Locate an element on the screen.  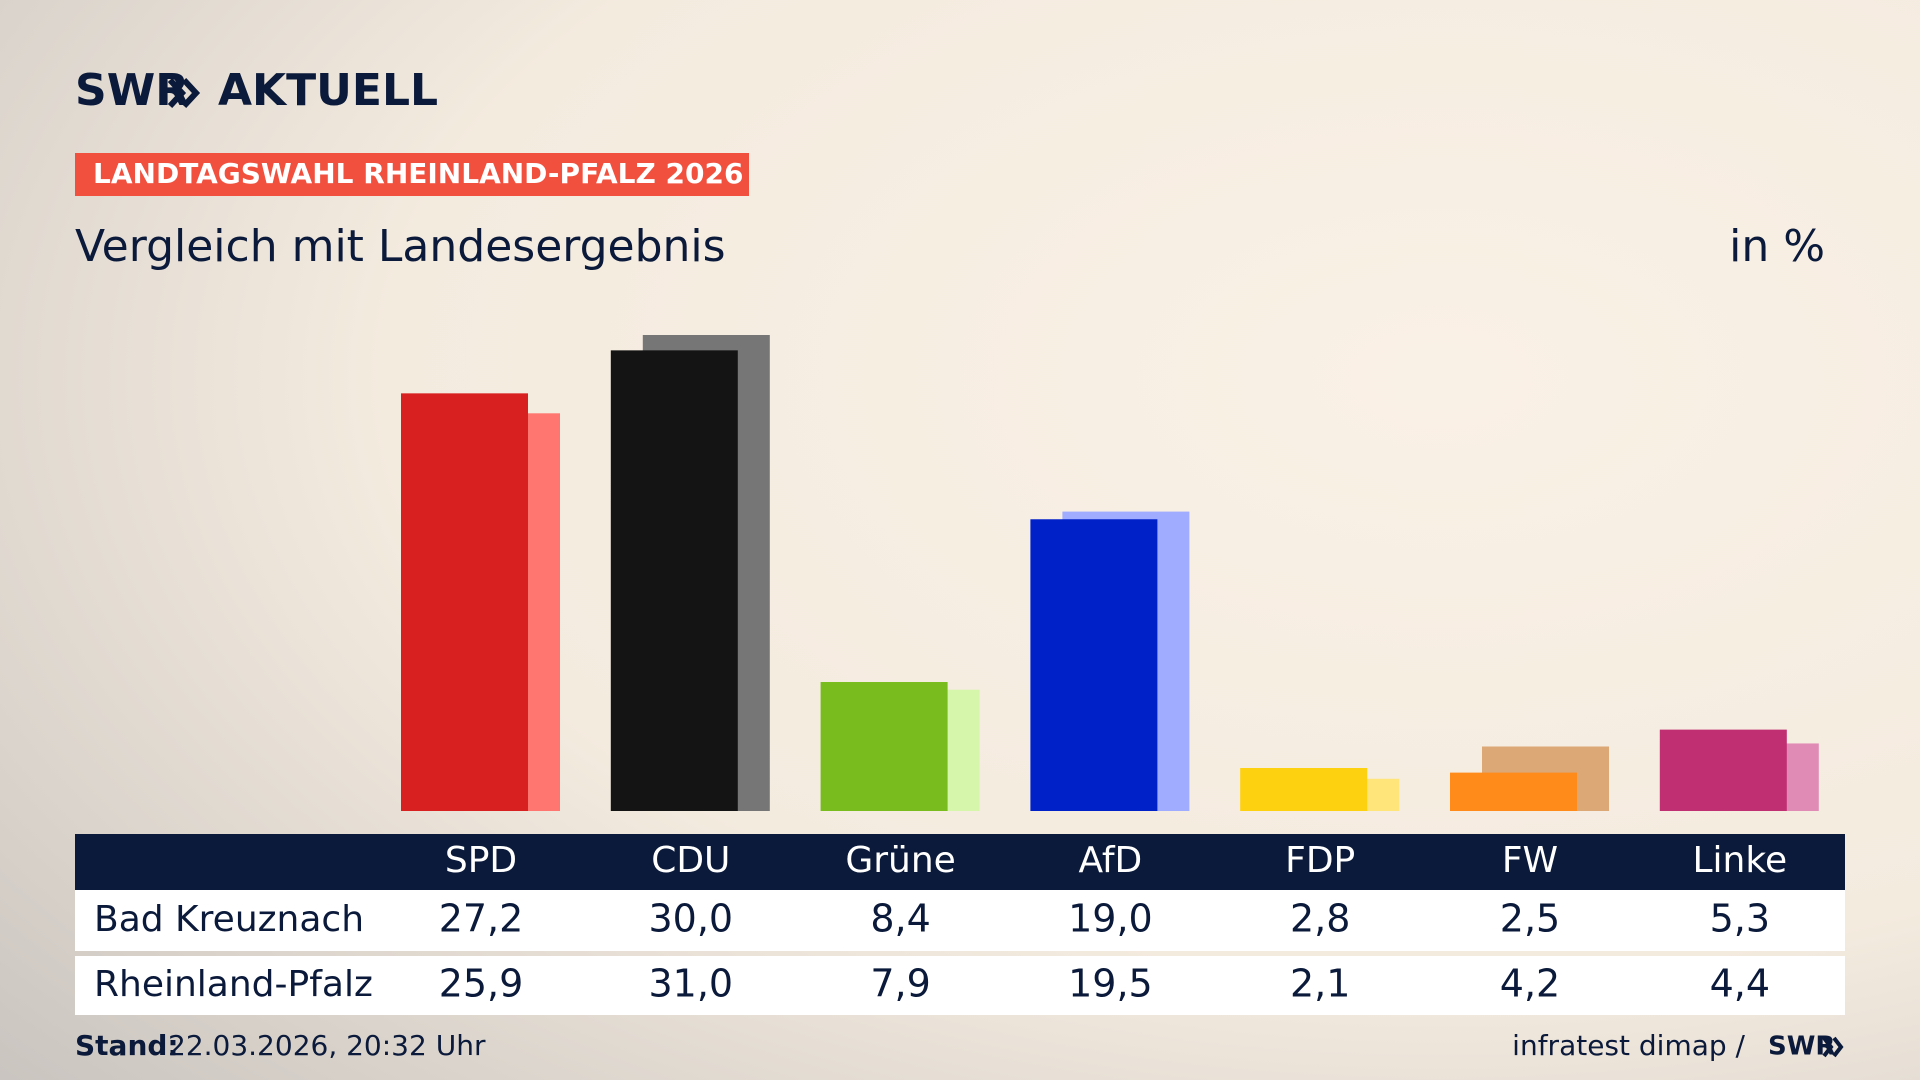
column-header: FDP is located at coordinates (1320, 860).